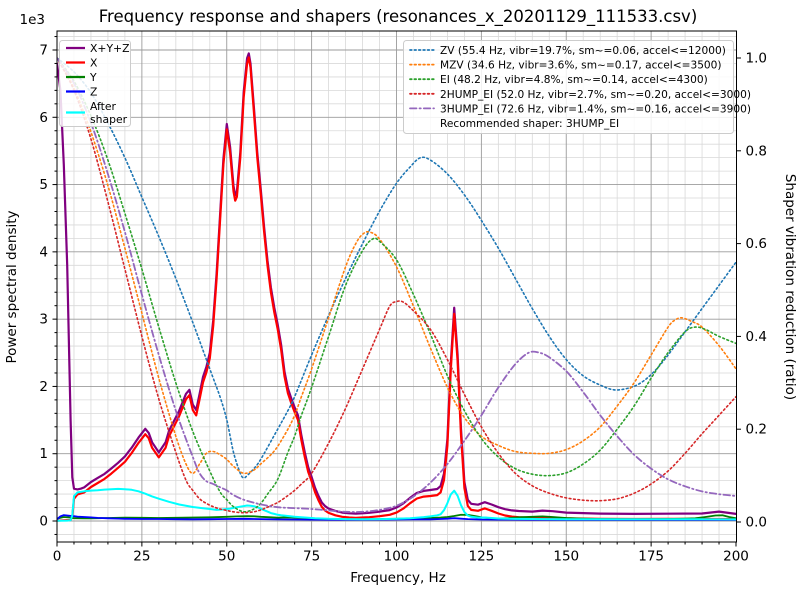 The image size is (800, 600). What do you see at coordinates (311, 557) in the screenshot?
I see `x-tick-label: 75` at bounding box center [311, 557].